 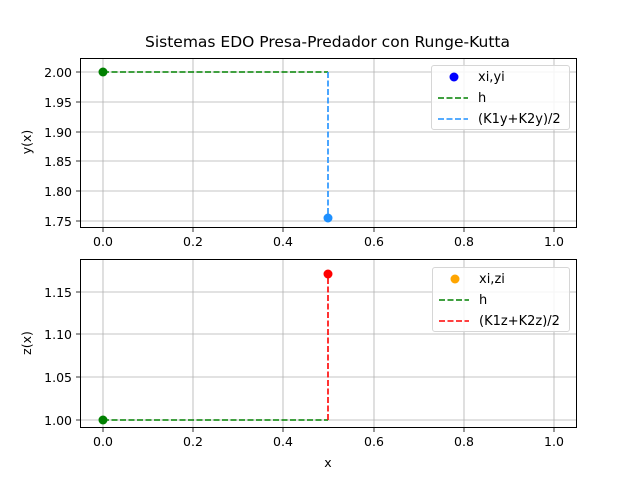 What do you see at coordinates (26, 142) in the screenshot?
I see `top-ylabel: y(x)` at bounding box center [26, 142].